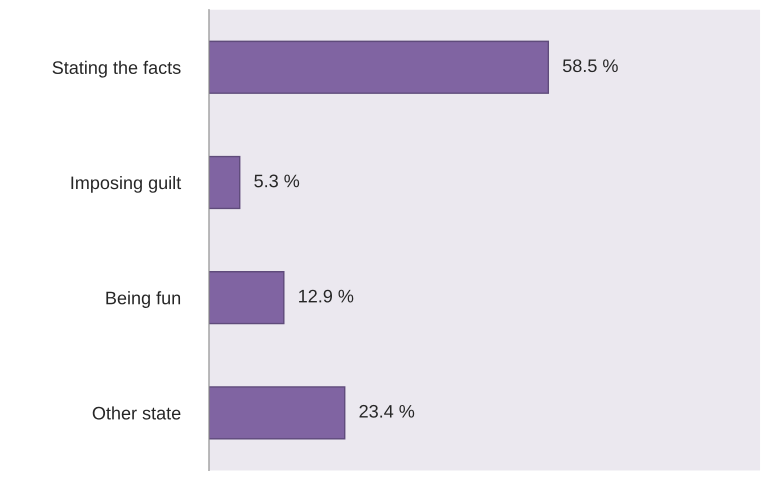 The height and width of the screenshot is (485, 774). What do you see at coordinates (277, 181) in the screenshot?
I see `data-label: 5.3 %` at bounding box center [277, 181].